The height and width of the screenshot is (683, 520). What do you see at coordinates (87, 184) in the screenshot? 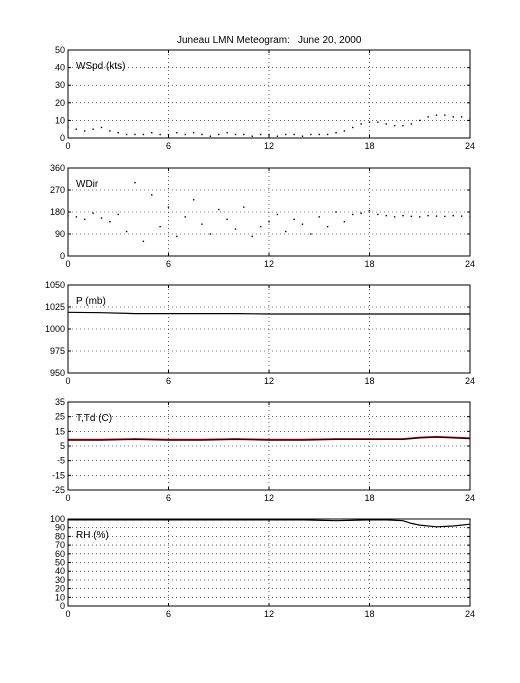
I see `panel-label: WDir` at bounding box center [87, 184].